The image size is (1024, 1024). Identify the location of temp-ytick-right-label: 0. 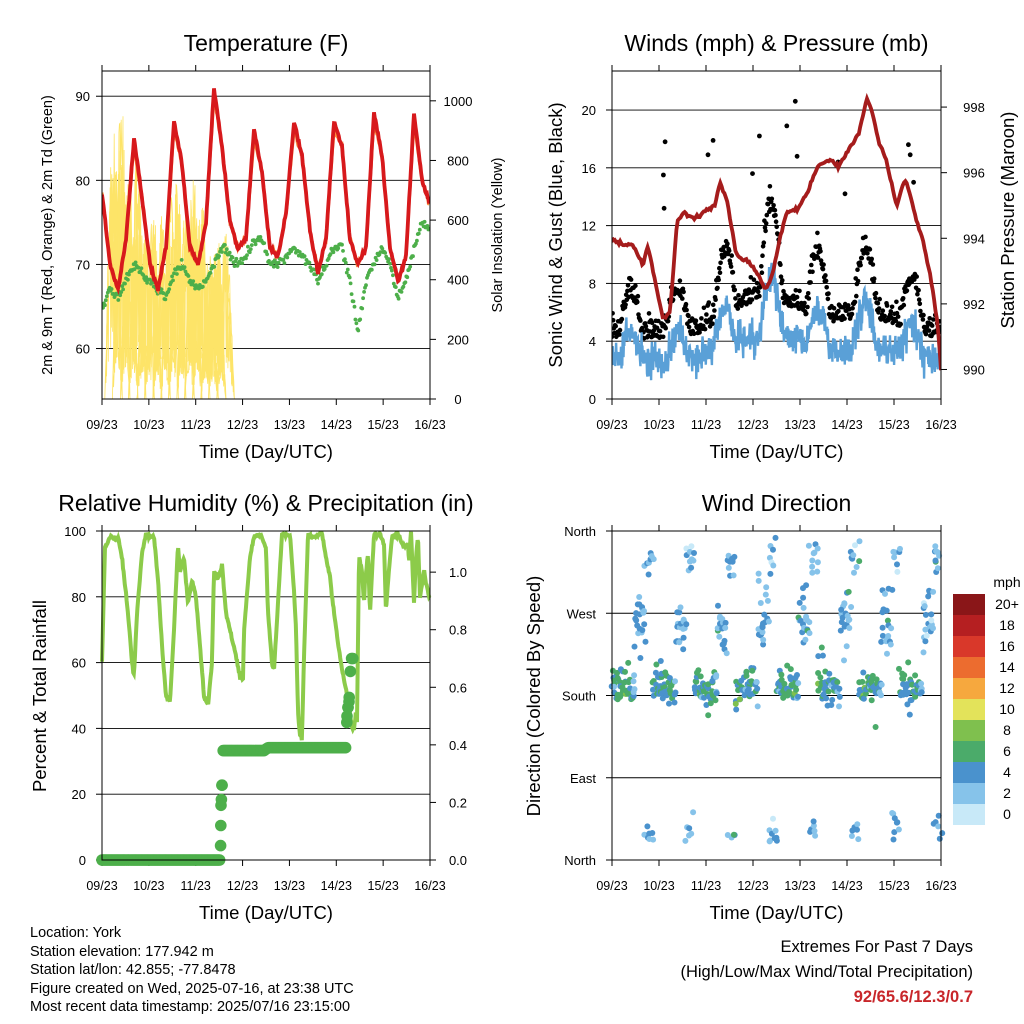
(457, 399).